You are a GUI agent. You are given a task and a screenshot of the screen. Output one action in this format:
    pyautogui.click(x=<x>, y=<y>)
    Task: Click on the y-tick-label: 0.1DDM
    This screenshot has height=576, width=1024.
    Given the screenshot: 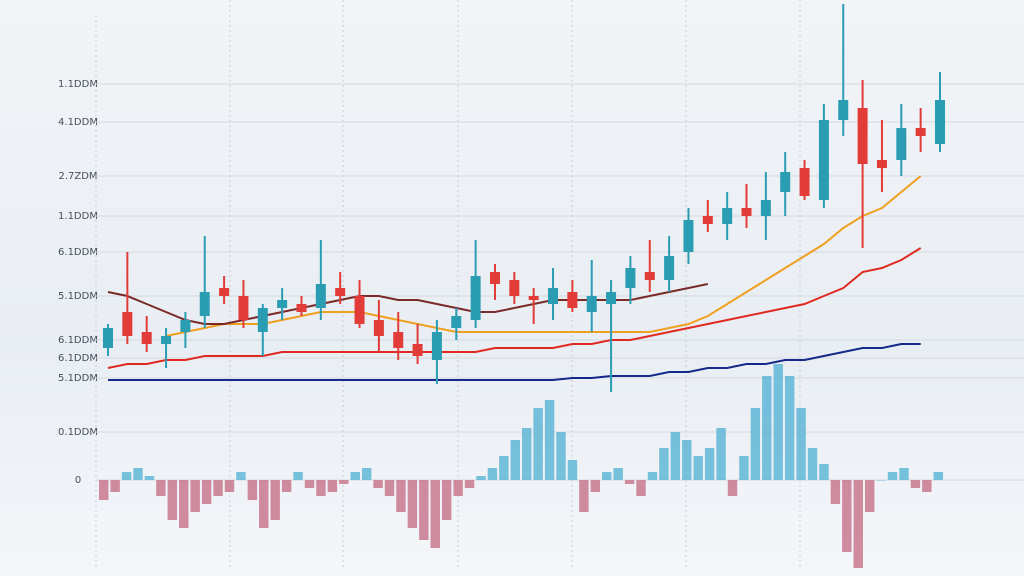 What is the action you would take?
    pyautogui.click(x=78, y=432)
    